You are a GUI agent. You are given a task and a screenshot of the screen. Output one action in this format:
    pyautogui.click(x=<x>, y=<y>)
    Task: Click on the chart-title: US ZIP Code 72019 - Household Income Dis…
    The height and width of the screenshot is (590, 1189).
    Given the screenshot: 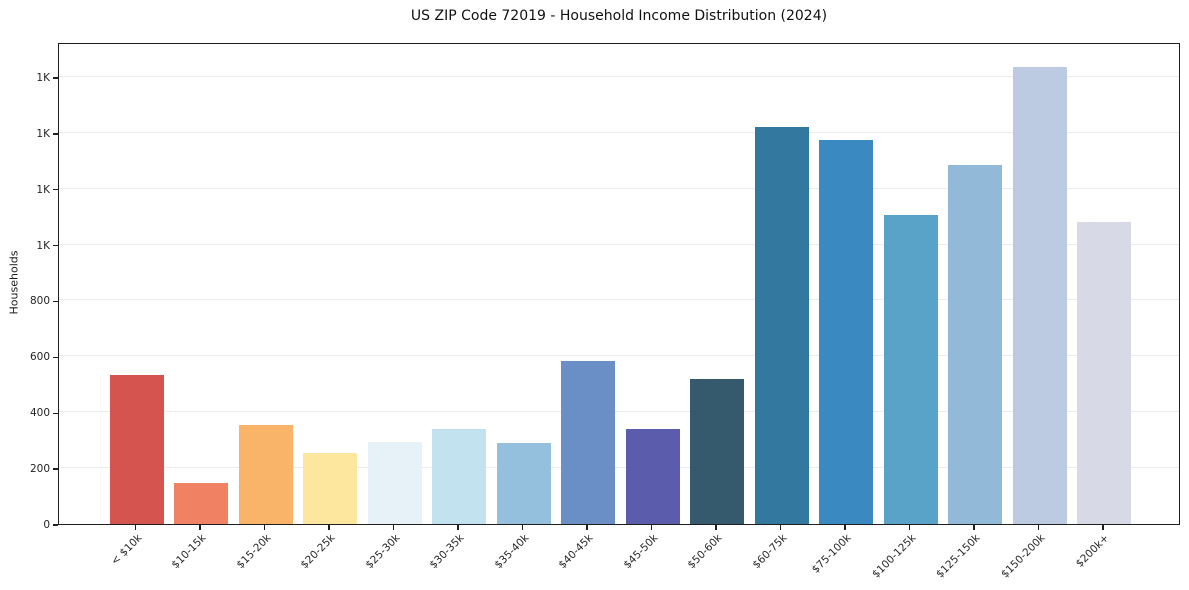 What is the action you would take?
    pyautogui.click(x=619, y=16)
    